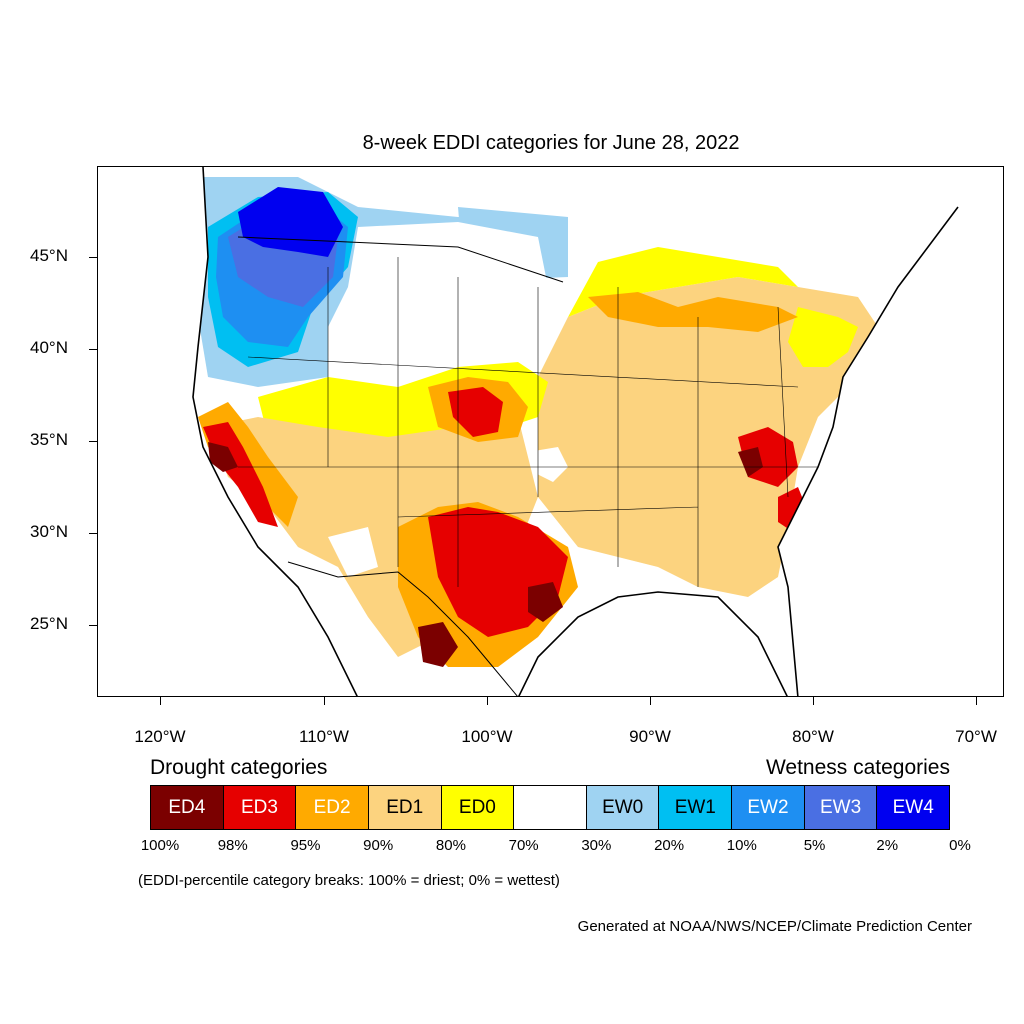 The height and width of the screenshot is (1024, 1024). I want to click on wetness-heading: Wetness categories, so click(857, 767).